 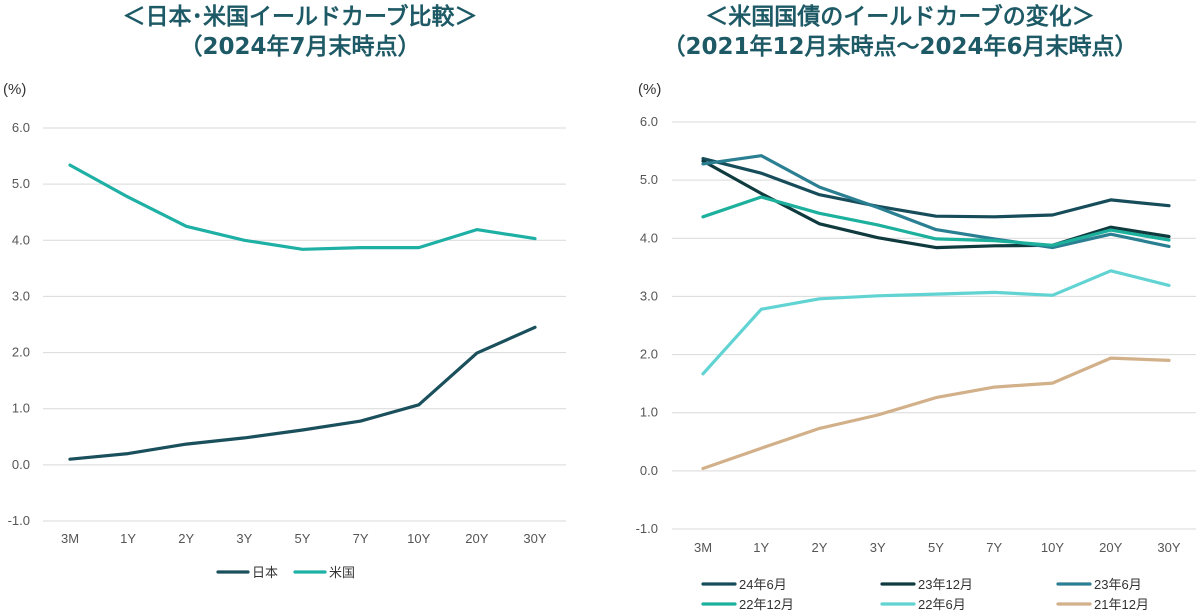 I want to click on chart1-series-line-日本, so click(x=302, y=393).